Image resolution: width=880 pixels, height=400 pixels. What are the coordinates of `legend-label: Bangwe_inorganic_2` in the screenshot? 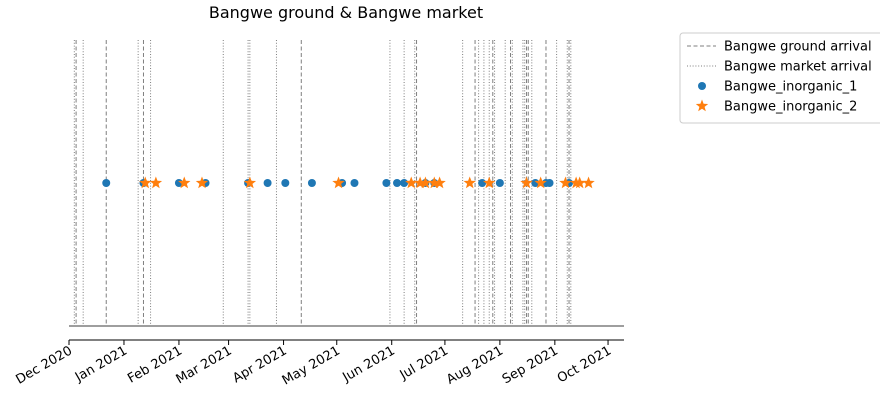 It's located at (790, 107).